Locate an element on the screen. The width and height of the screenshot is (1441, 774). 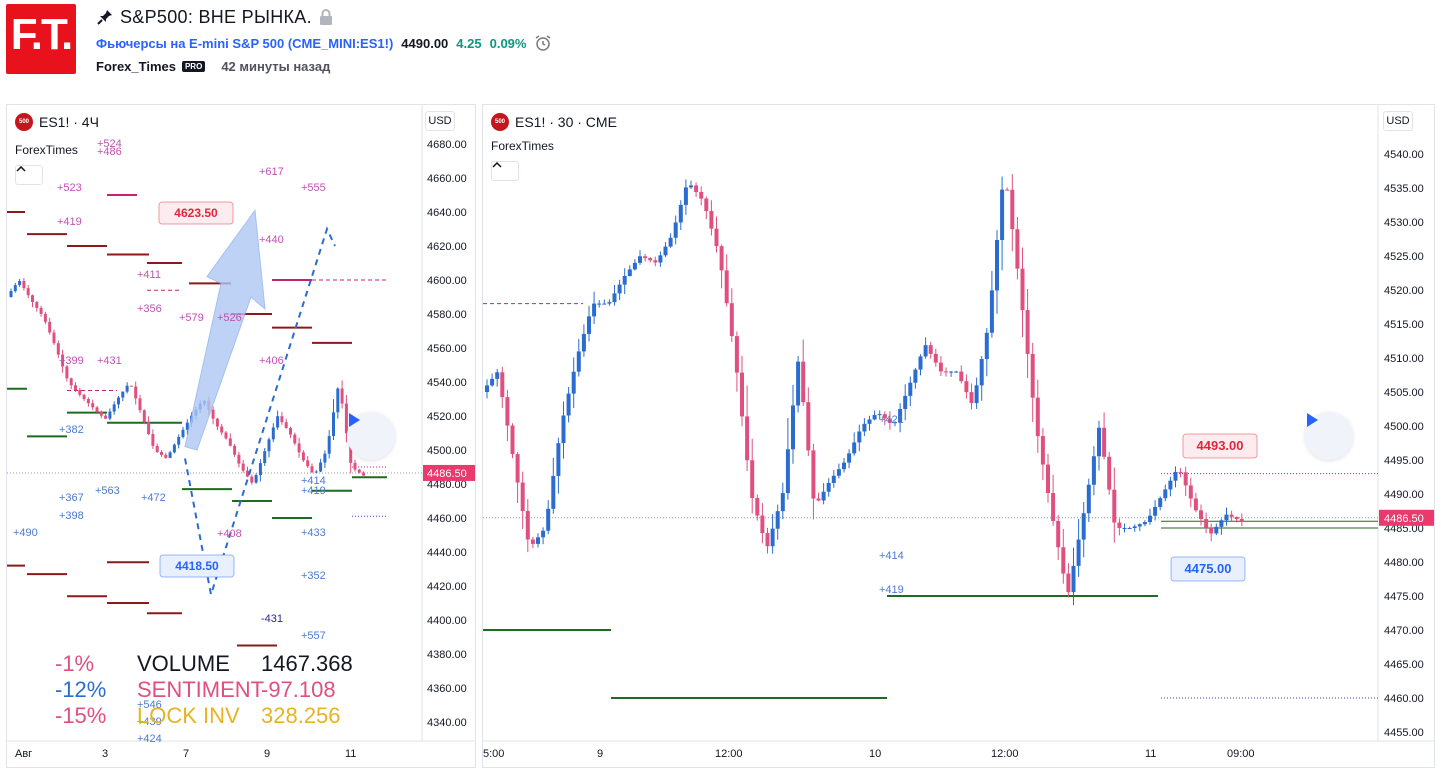
price-tick-label: 4485.00 is located at coordinates (1404, 529).